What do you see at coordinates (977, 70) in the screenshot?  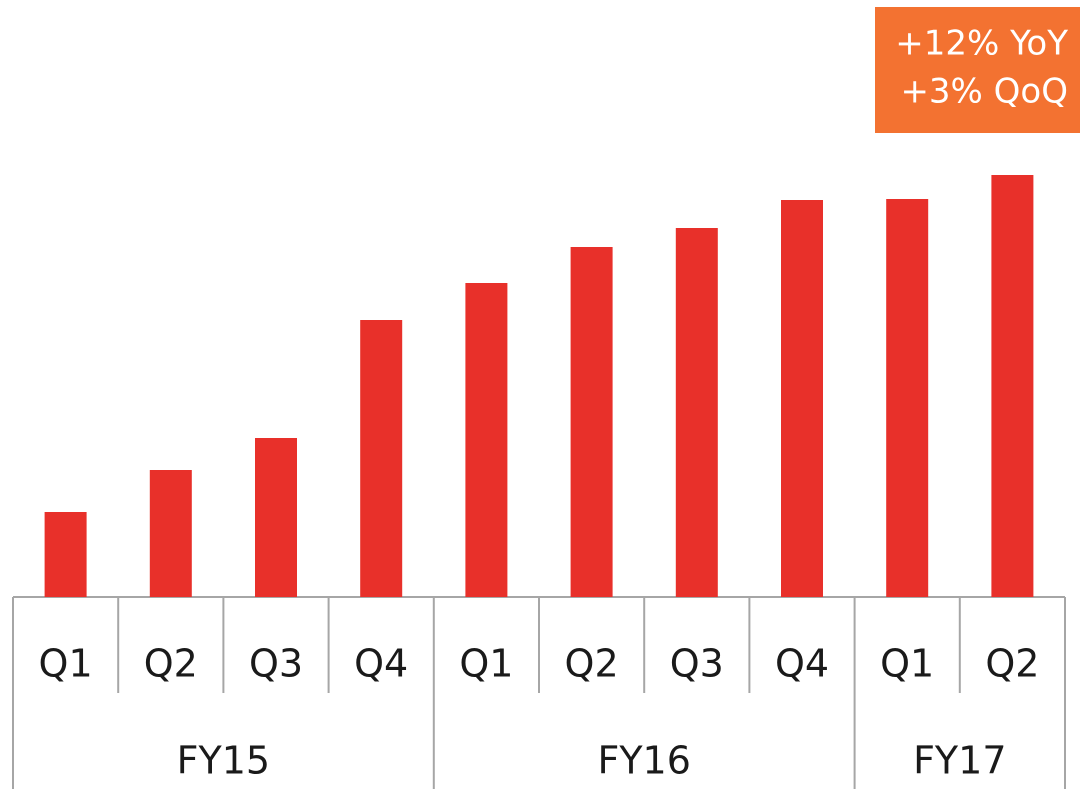 I see `annotation-box` at bounding box center [977, 70].